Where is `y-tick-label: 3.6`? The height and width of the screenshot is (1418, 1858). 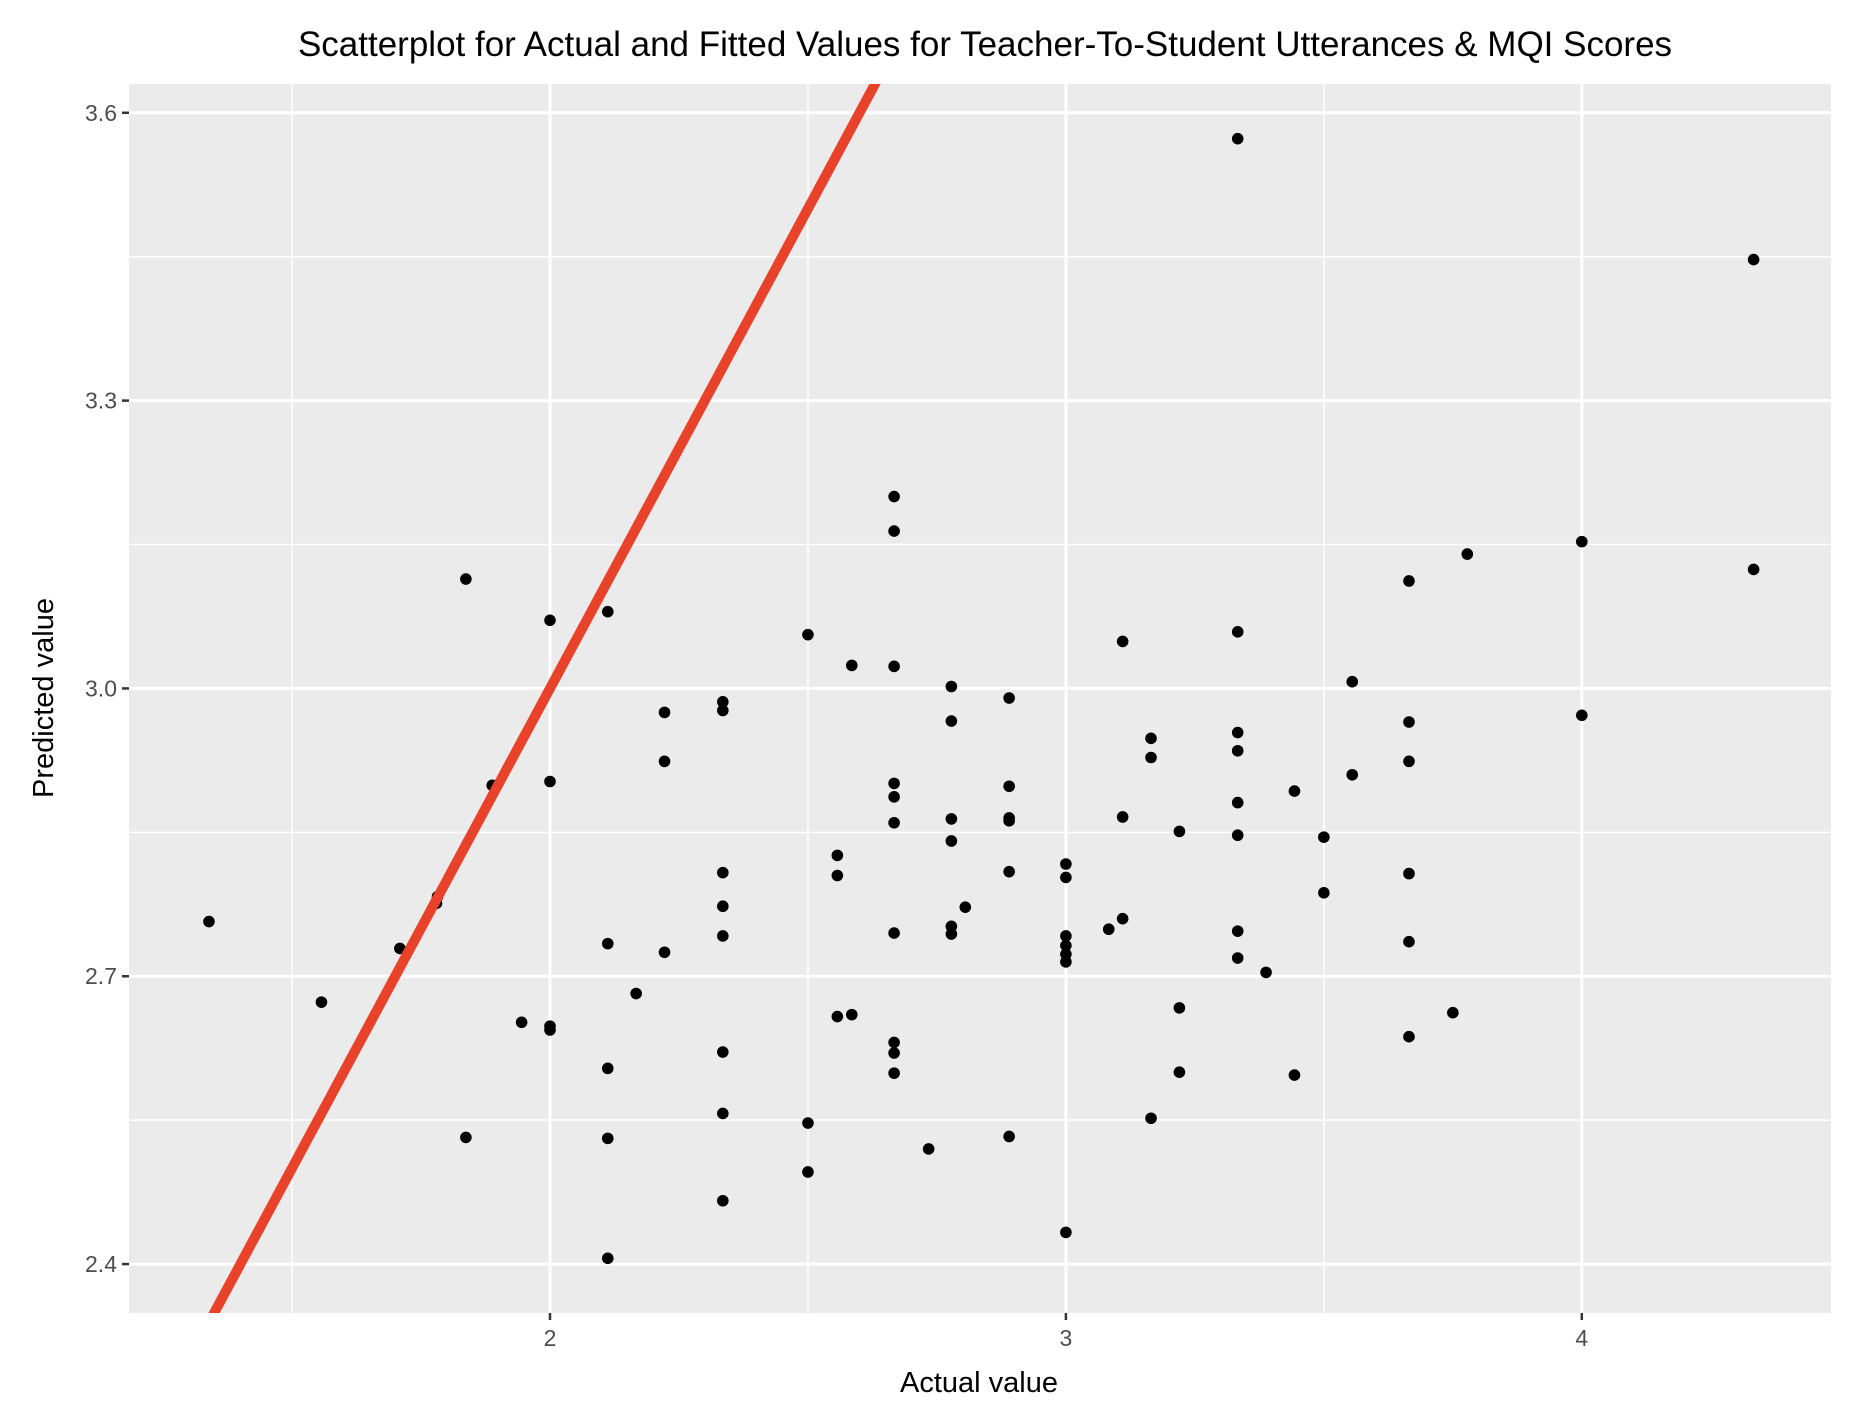
y-tick-label: 3.6 is located at coordinates (101, 113).